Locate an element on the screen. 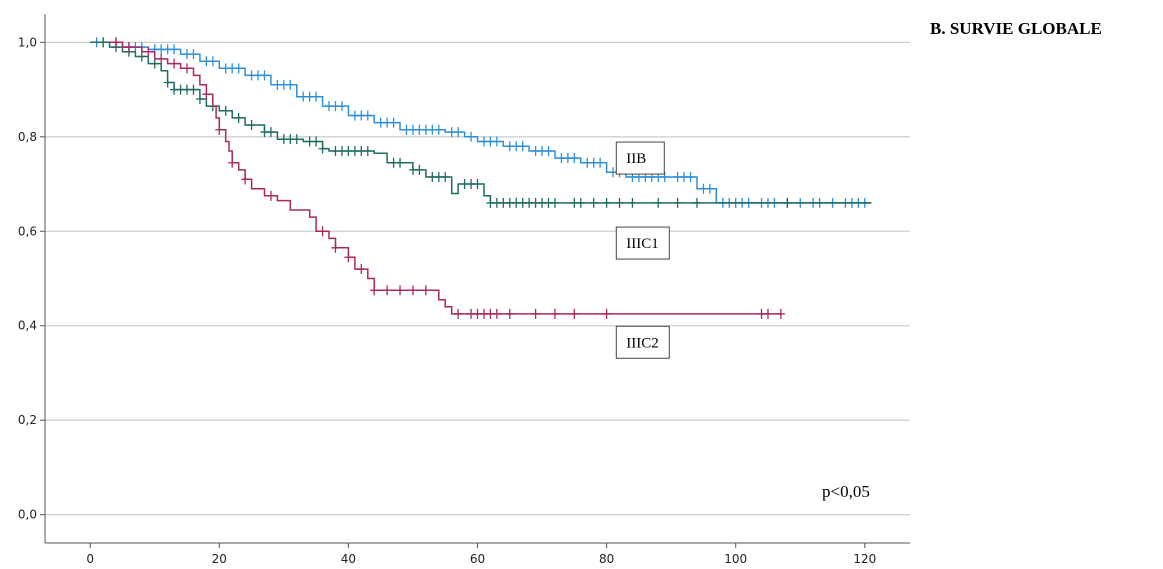 This screenshot has width=1163, height=569. series-labels: IIB IIIC1 IIIC2 is located at coordinates (642, 250).